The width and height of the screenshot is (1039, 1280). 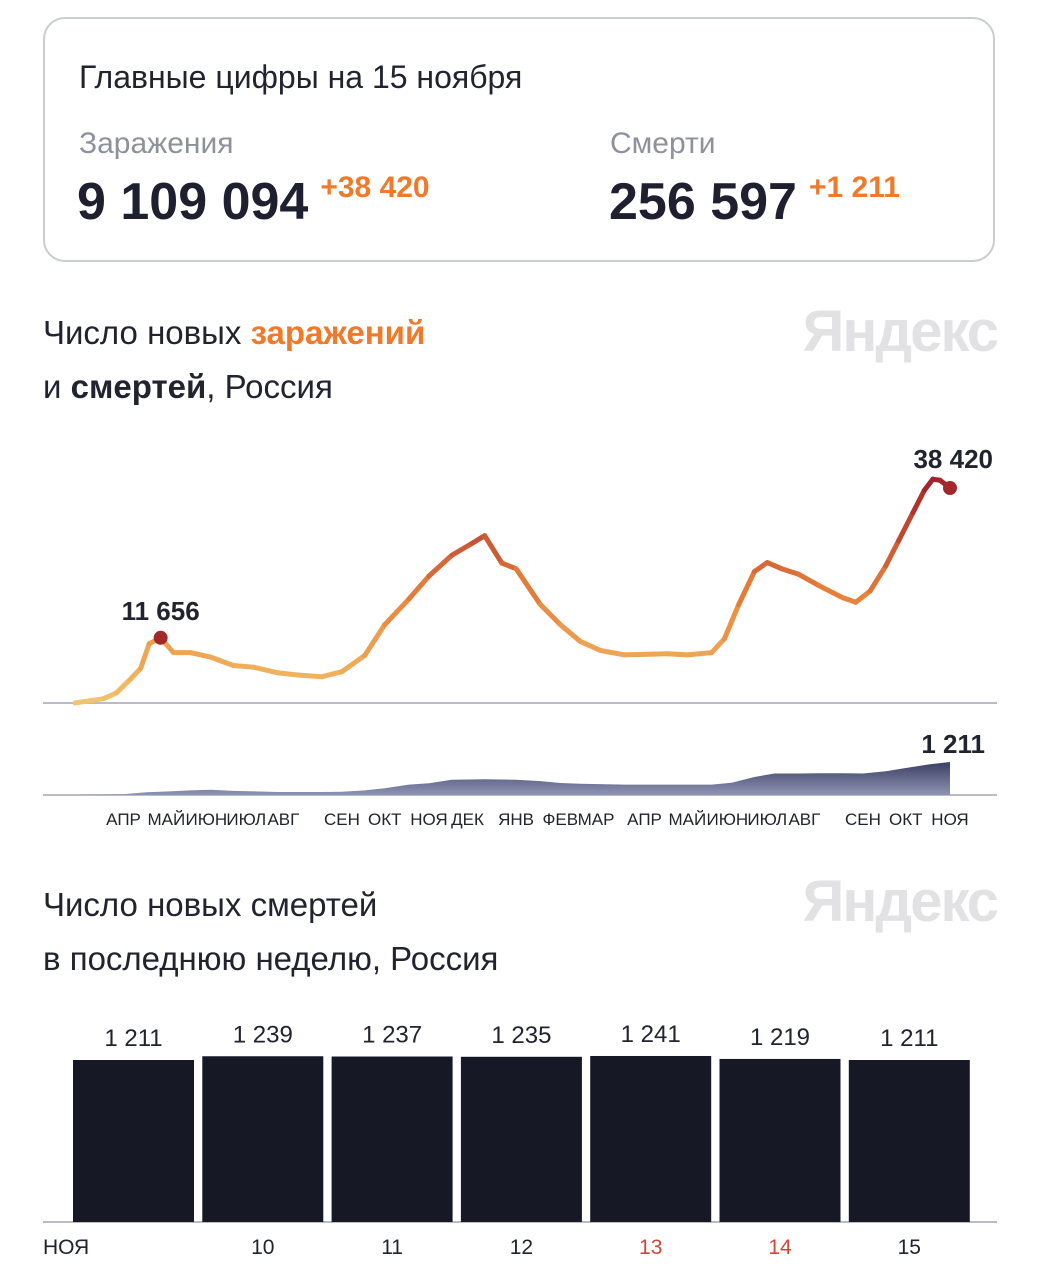 What do you see at coordinates (57, 386) in the screenshot?
I see `title-text: и` at bounding box center [57, 386].